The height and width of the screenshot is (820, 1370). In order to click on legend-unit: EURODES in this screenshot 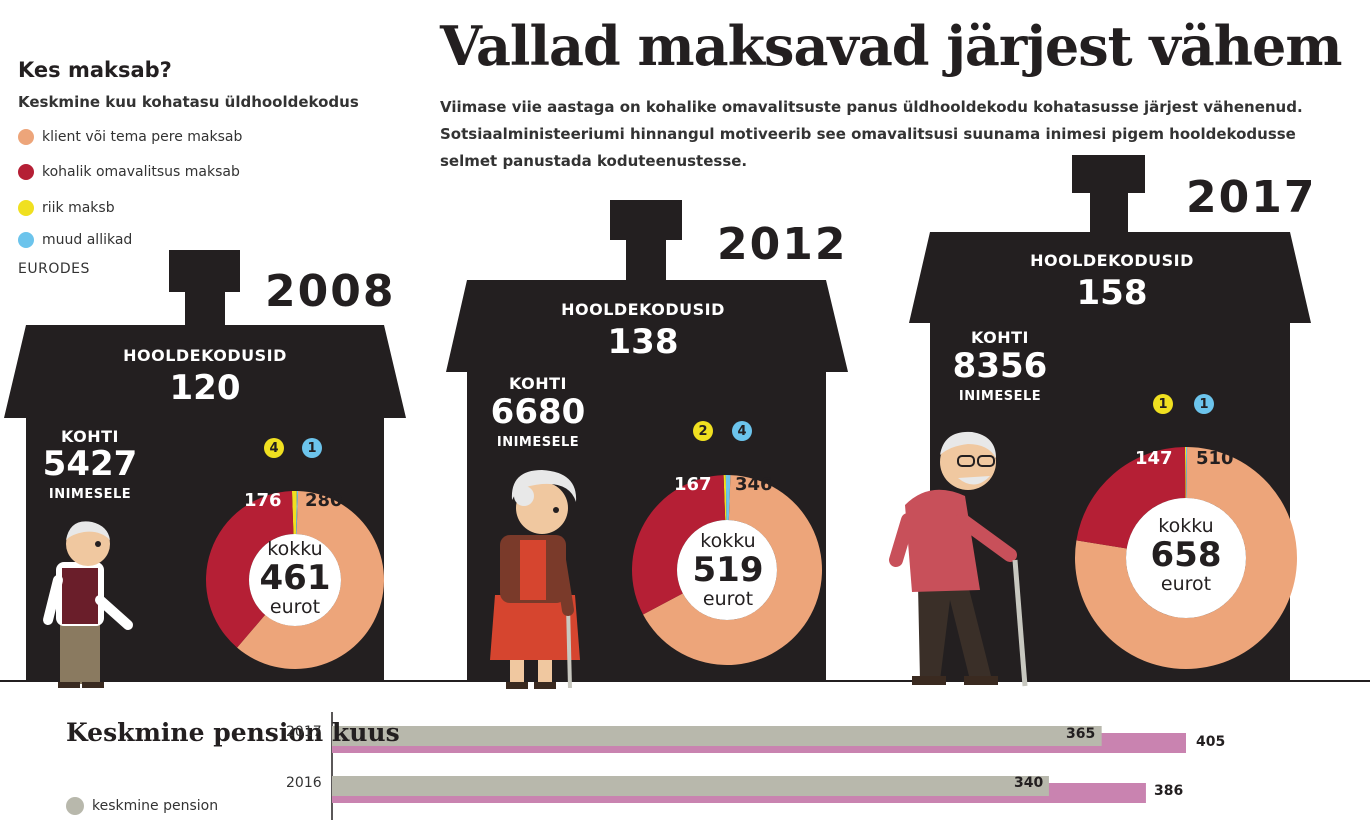, I will do `click(54, 269)`.